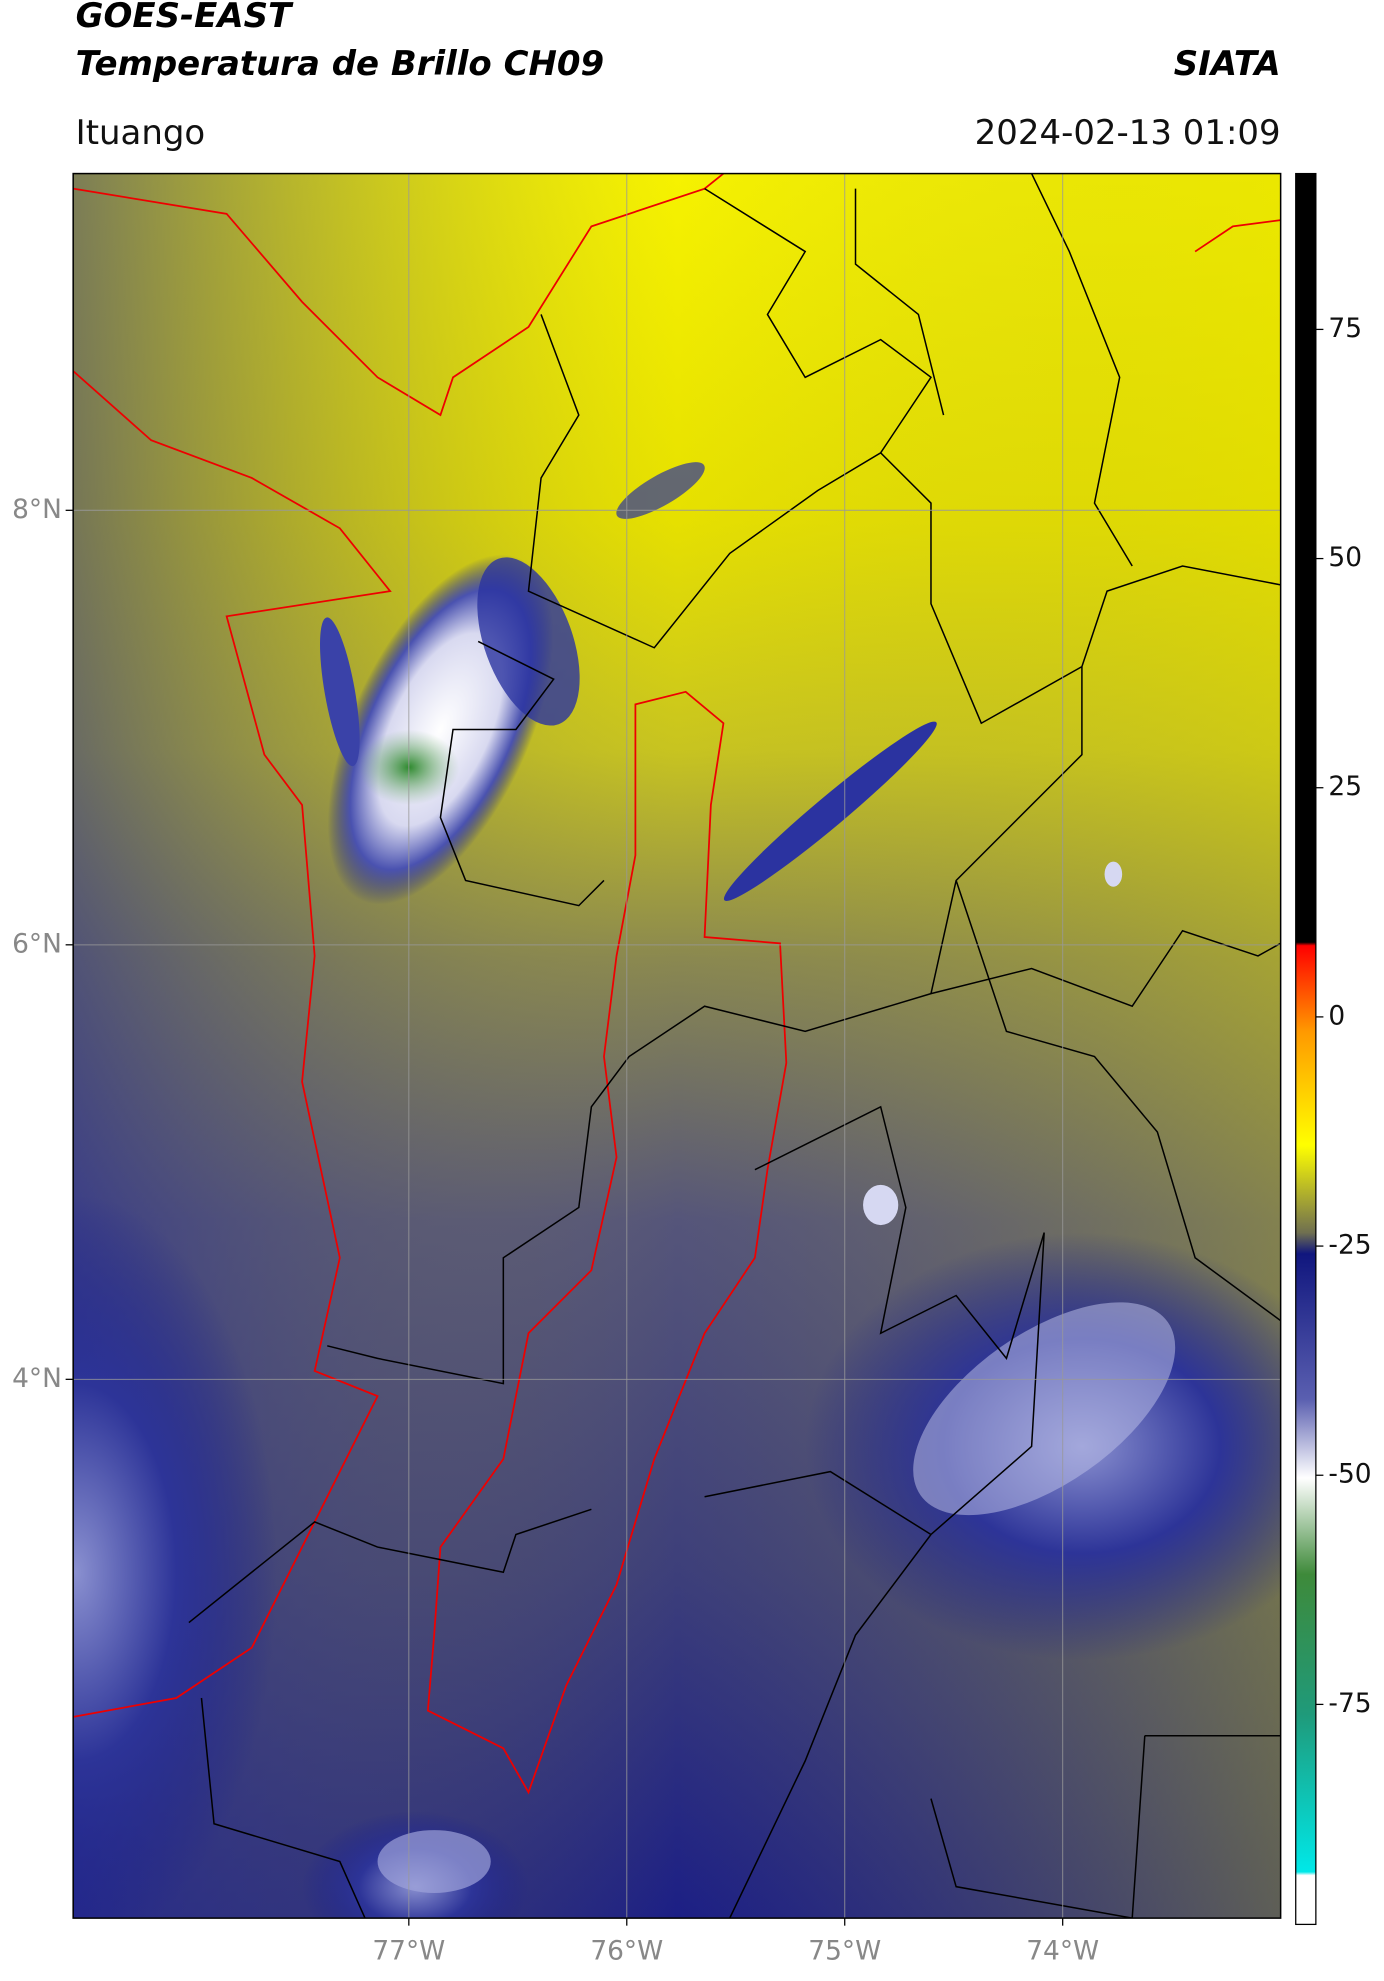 The height and width of the screenshot is (1981, 1384). What do you see at coordinates (626, 1951) in the screenshot?
I see `x-tick-label: 76°W` at bounding box center [626, 1951].